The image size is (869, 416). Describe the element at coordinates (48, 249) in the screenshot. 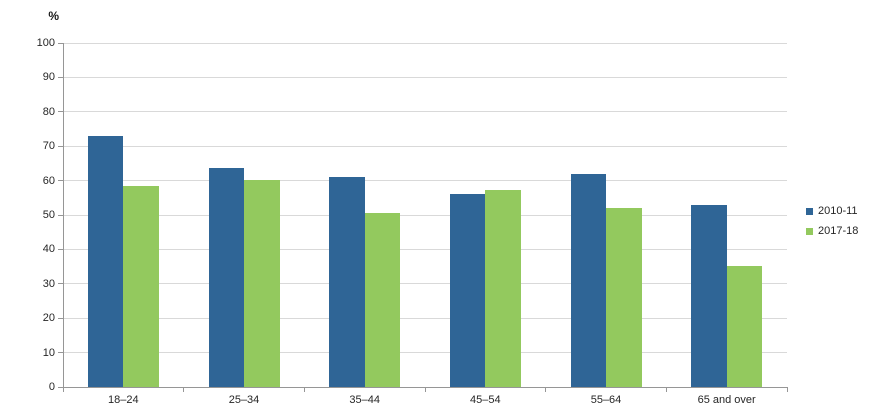

I see `y-tick-label: 40` at that location.